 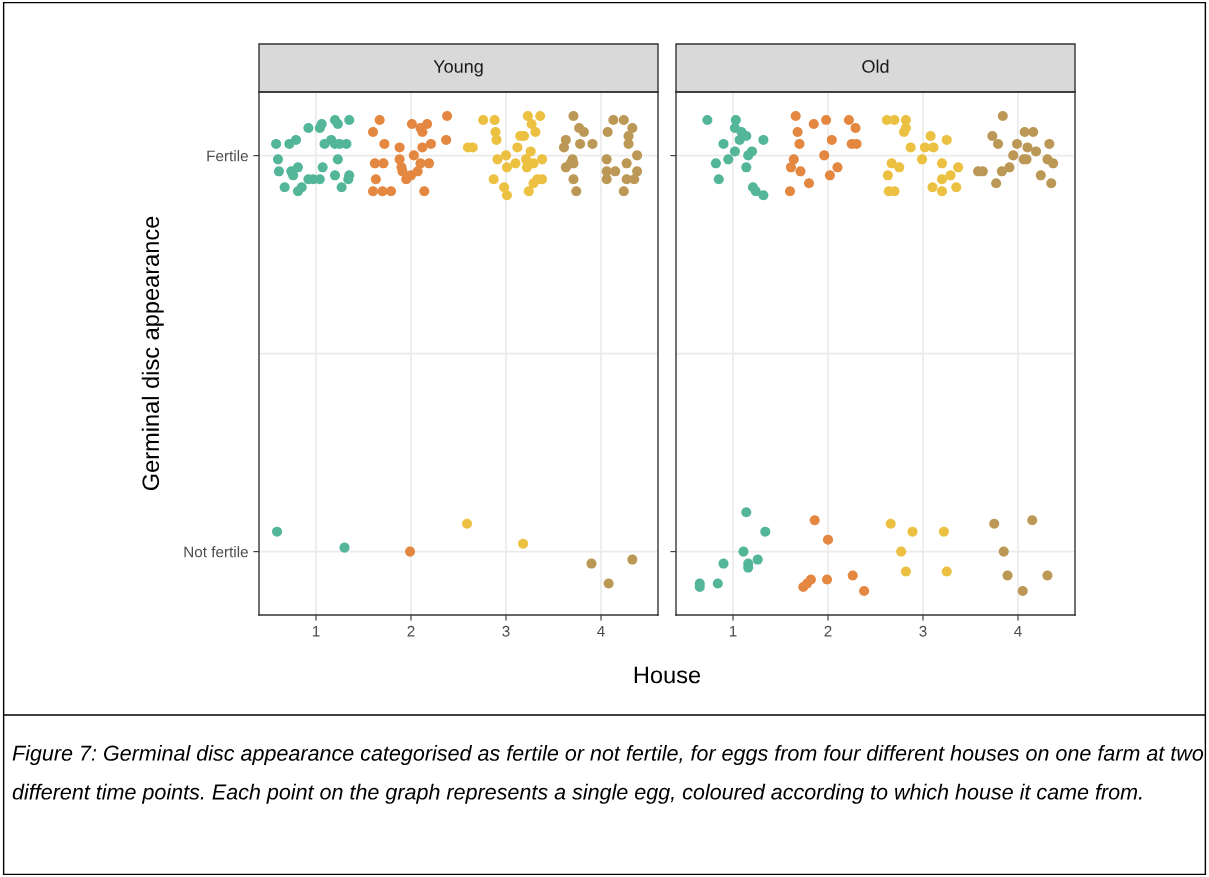 I want to click on chart-title: Old, so click(x=875, y=66).